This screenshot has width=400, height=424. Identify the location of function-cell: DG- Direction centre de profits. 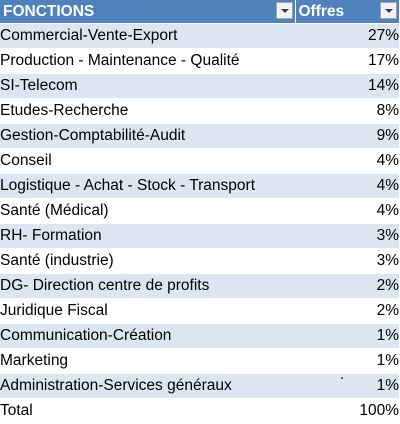
(147, 286).